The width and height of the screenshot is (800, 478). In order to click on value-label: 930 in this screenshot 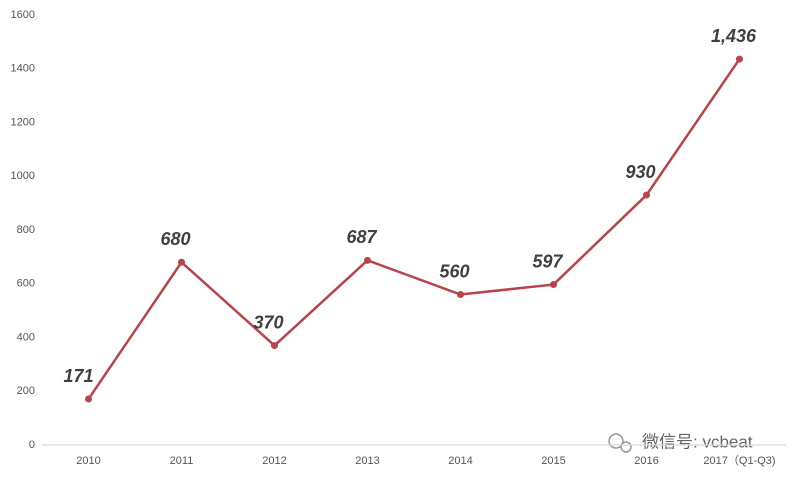, I will do `click(640, 172)`.